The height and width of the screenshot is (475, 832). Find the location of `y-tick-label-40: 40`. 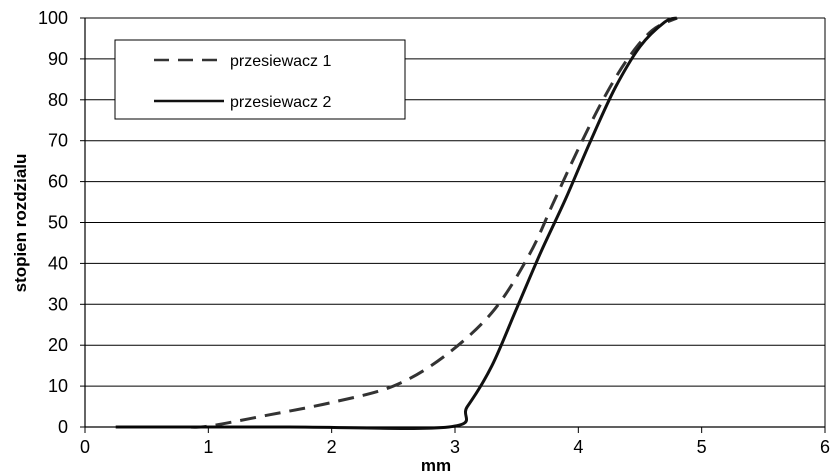

y-tick-label-40: 40 is located at coordinates (58, 263).